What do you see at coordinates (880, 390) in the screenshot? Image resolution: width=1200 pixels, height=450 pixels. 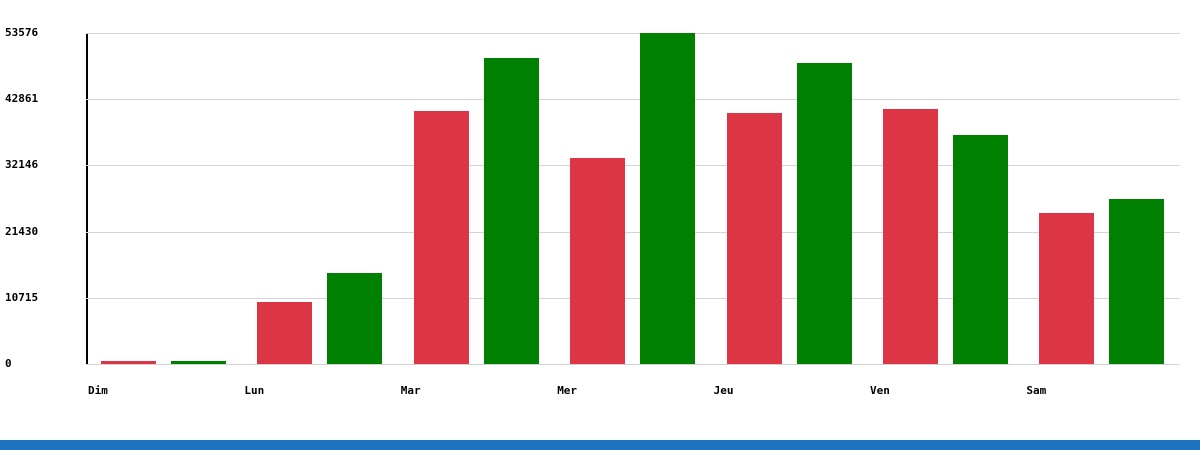 I see `x-tick-label-ven: Ven` at bounding box center [880, 390].